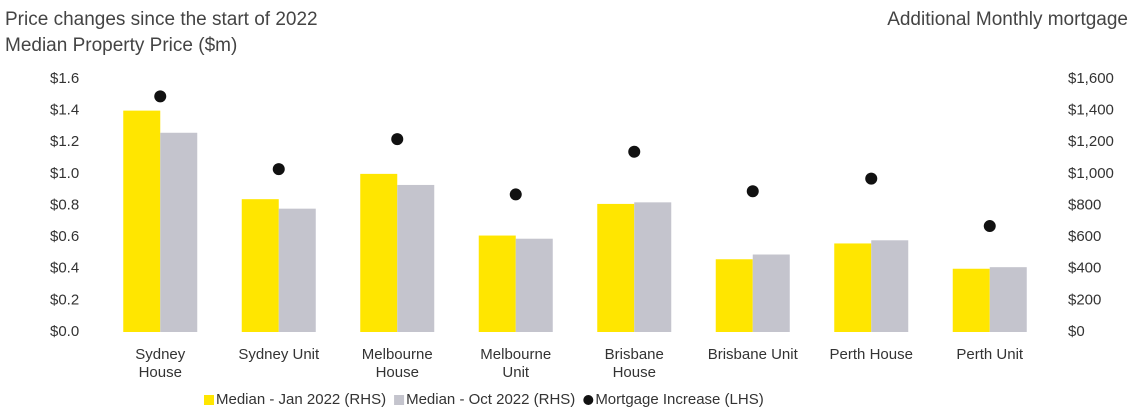  I want to click on y-tick-label: $0.8, so click(64, 204).